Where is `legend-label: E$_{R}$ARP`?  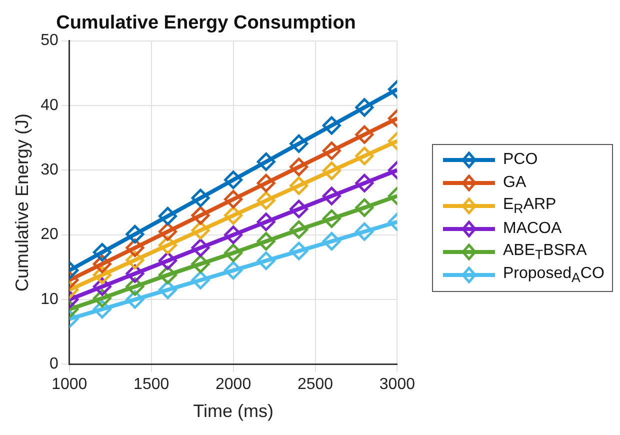
legend-label: E$_{R}$ARP is located at coordinates (529, 206).